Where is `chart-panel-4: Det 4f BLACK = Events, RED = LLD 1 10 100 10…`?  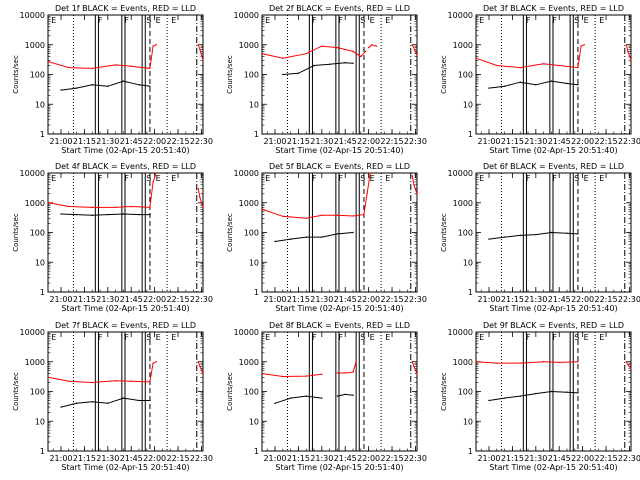
chart-panel-4: Det 4f BLACK = Events, RED = LLD 1 10 100 10… is located at coordinates (112, 237).